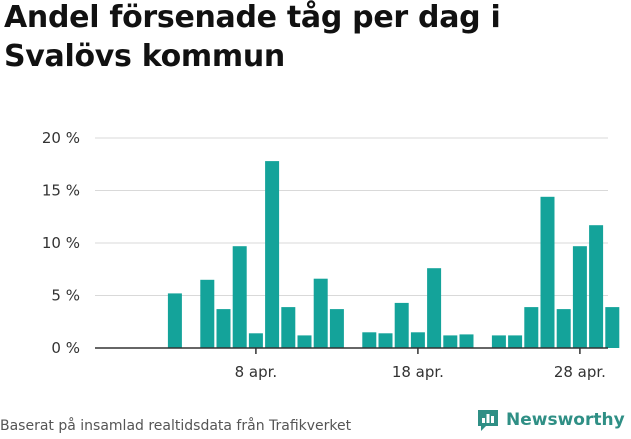 This screenshot has width=631, height=439. Describe the element at coordinates (418, 351) in the screenshot. I see `x-axis-ticks` at that location.